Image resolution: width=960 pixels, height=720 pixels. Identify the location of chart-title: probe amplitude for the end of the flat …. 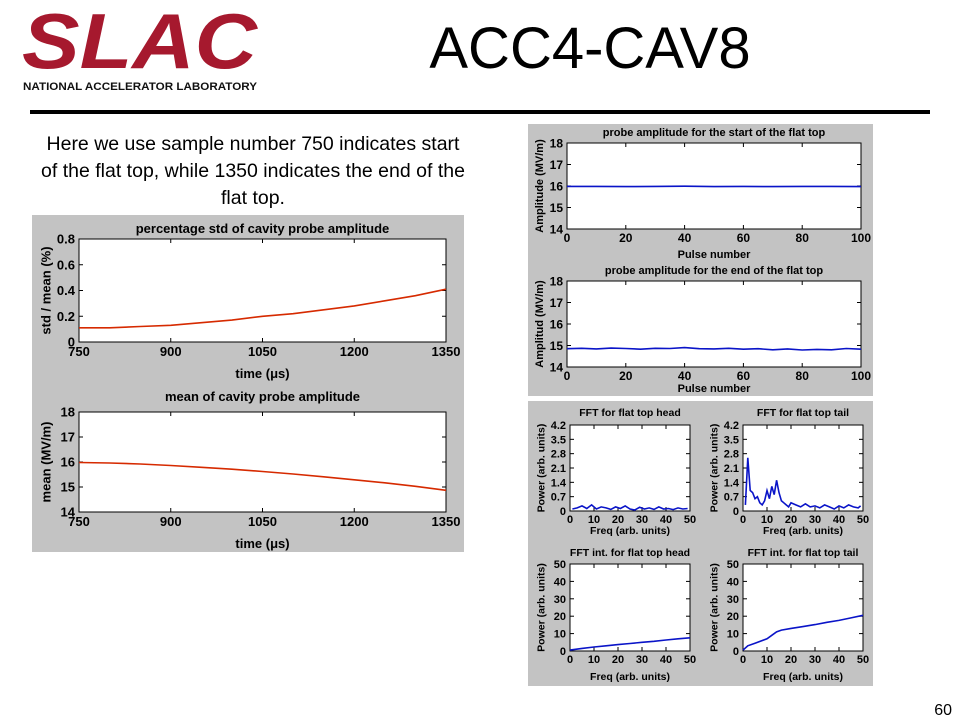
(714, 271).